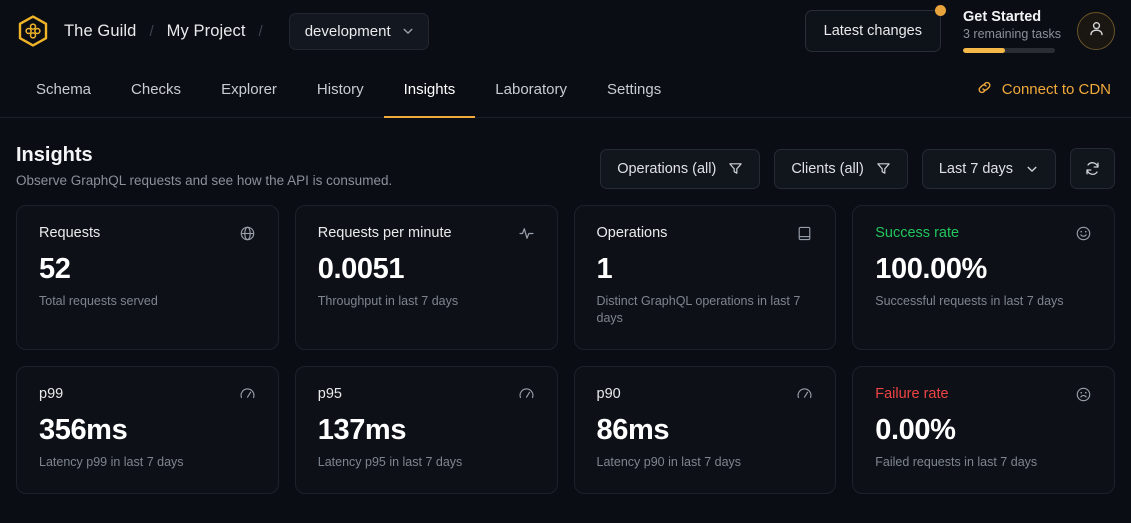  I want to click on stat-card-p95: p95 137ms Latency p95 in last 7 days, so click(426, 430).